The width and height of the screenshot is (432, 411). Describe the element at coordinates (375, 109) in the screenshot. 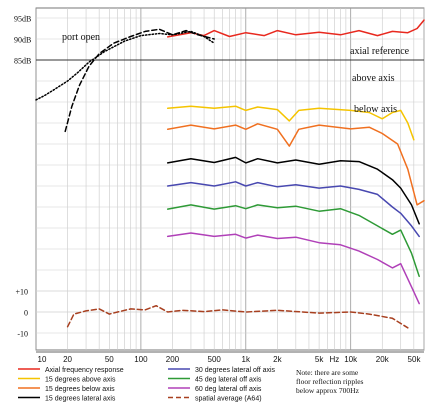

I see `annotation-below-axis: below axis` at that location.